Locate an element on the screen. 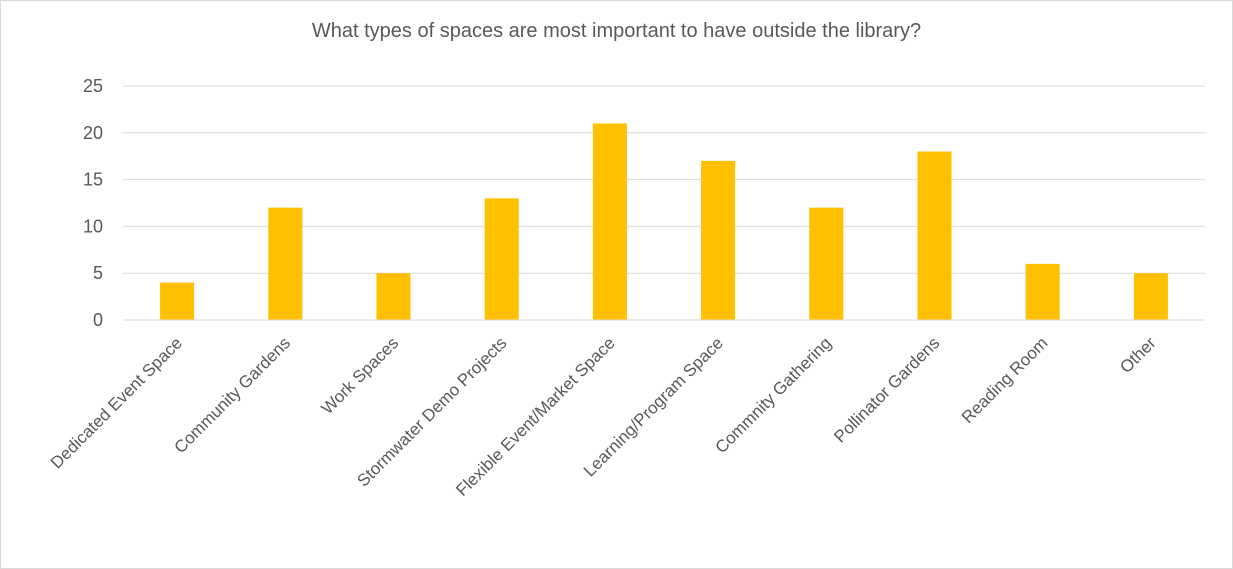 The image size is (1233, 569). y-axis-ticks: 0 5 10 15 20 25 is located at coordinates (93, 203).